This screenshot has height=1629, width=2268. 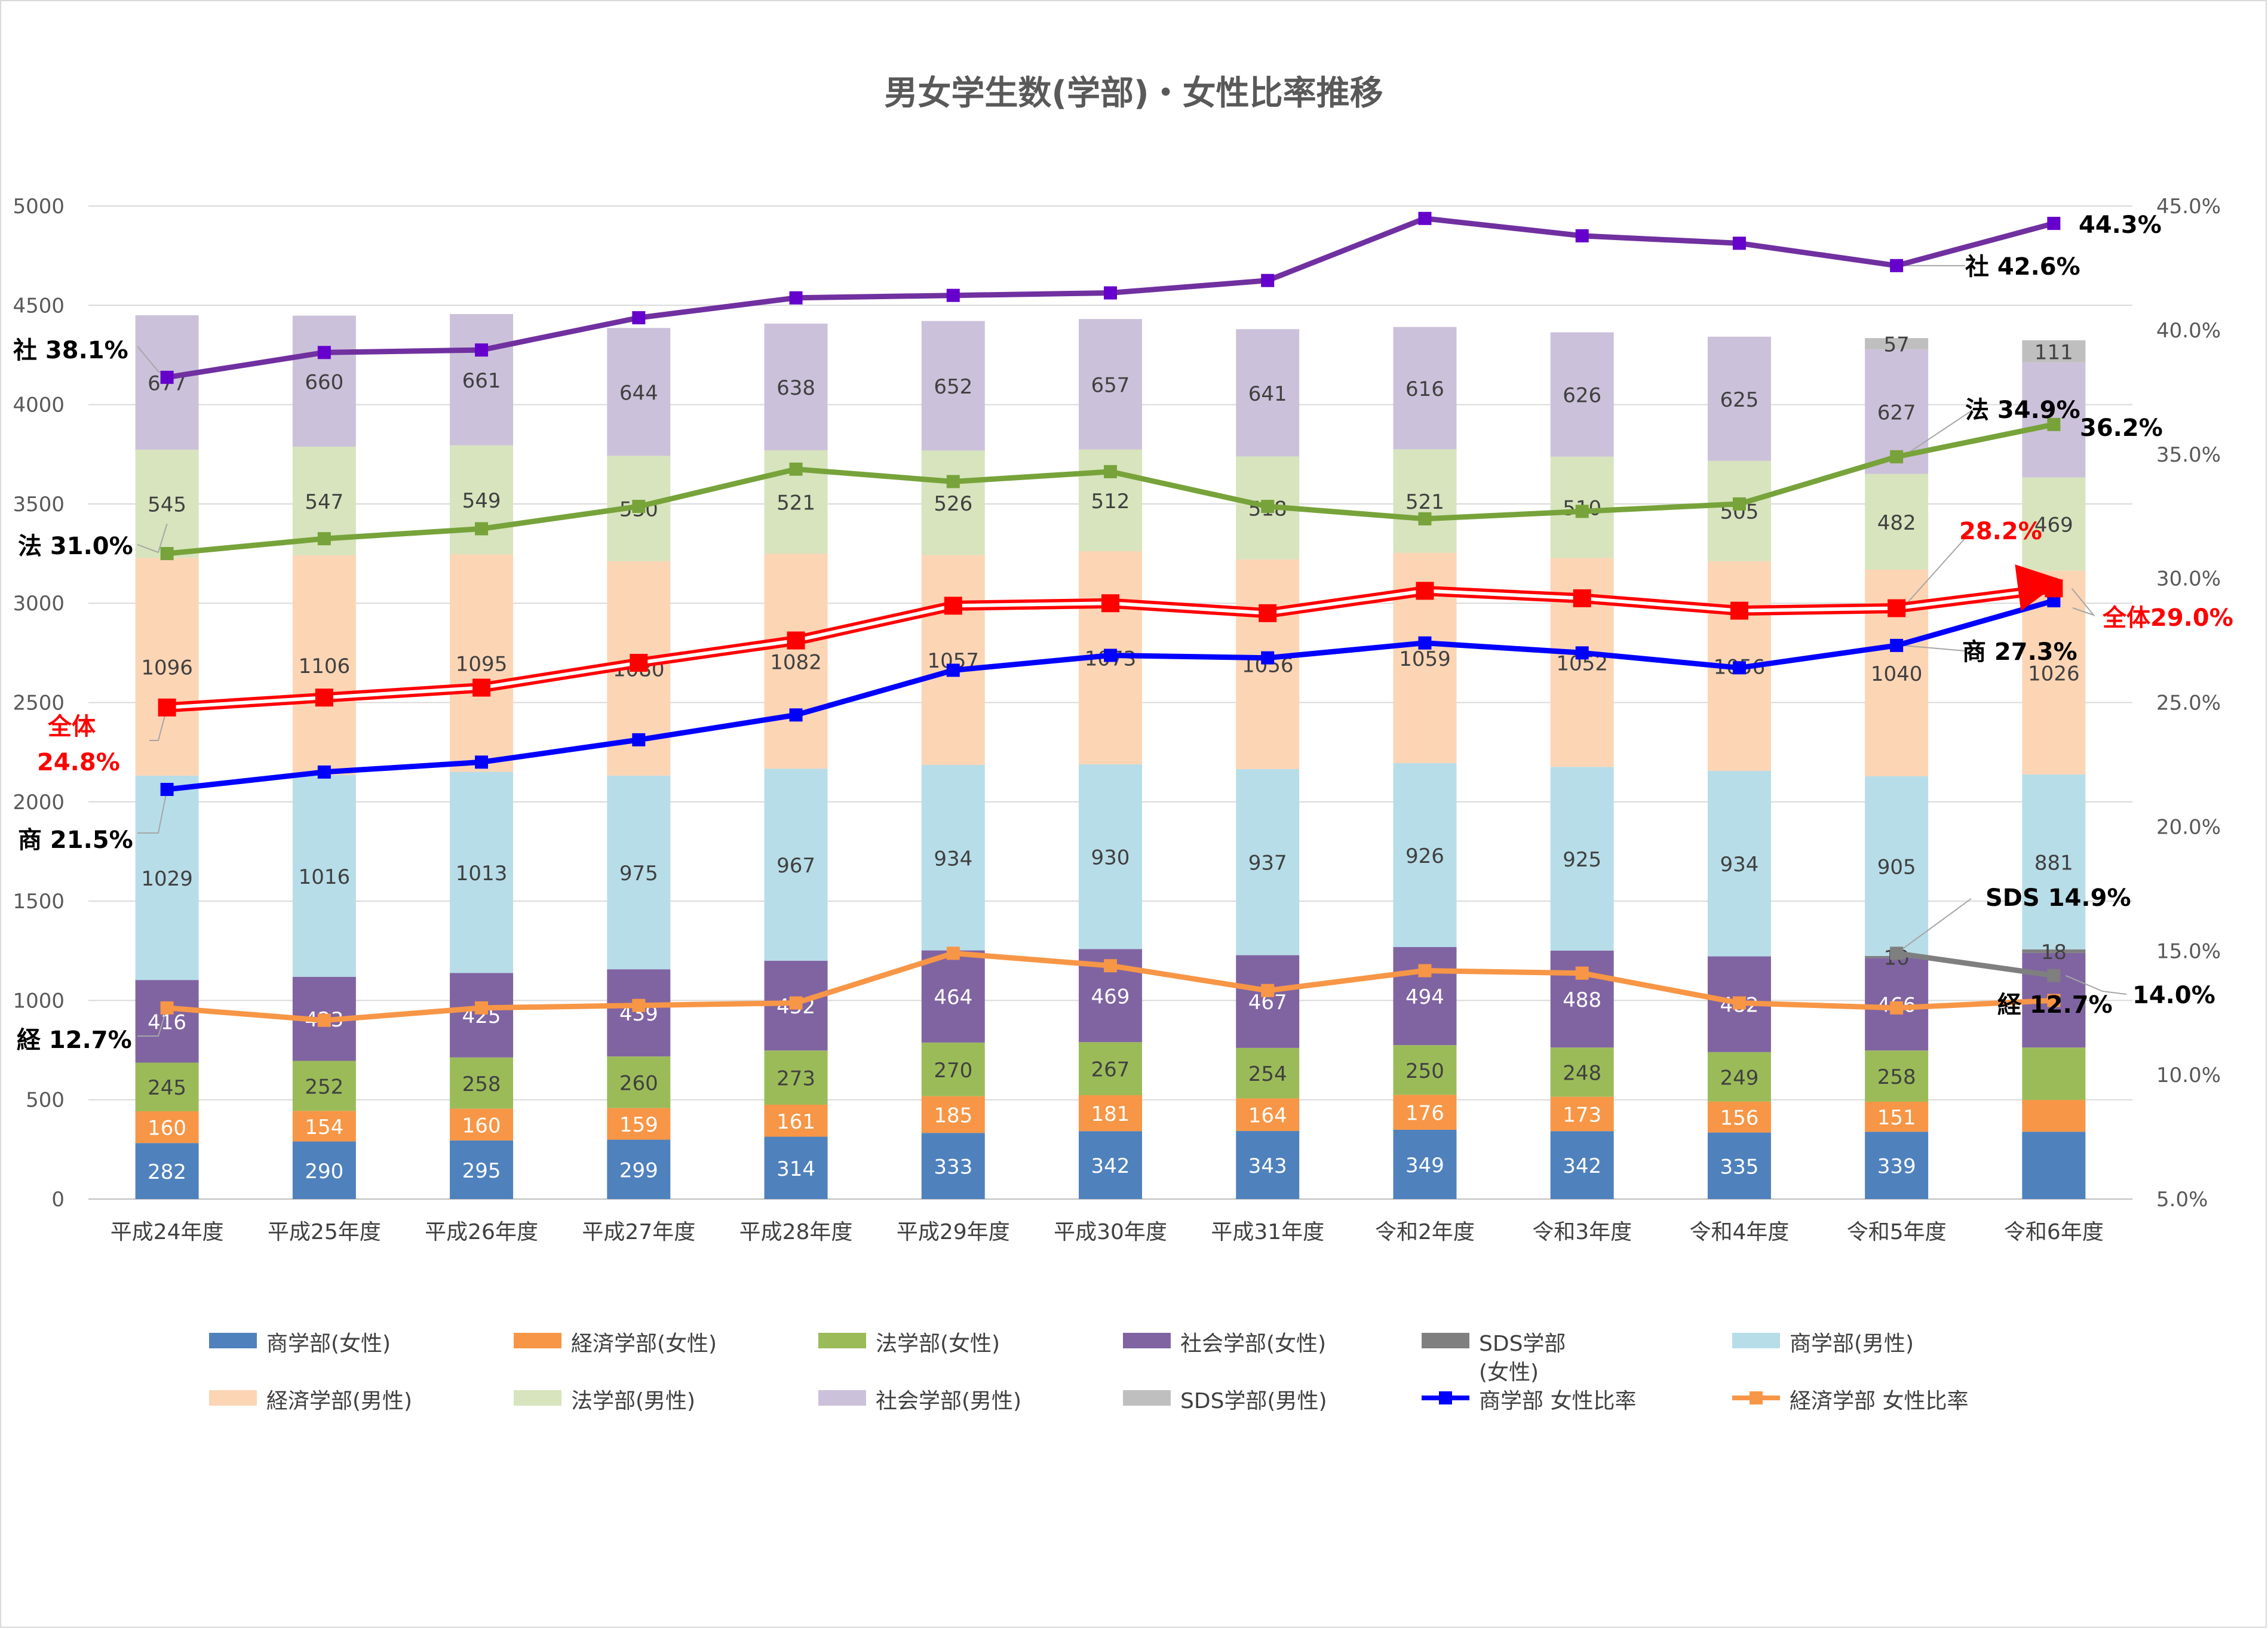 I want to click on bar-value-label: 644, so click(x=638, y=393).